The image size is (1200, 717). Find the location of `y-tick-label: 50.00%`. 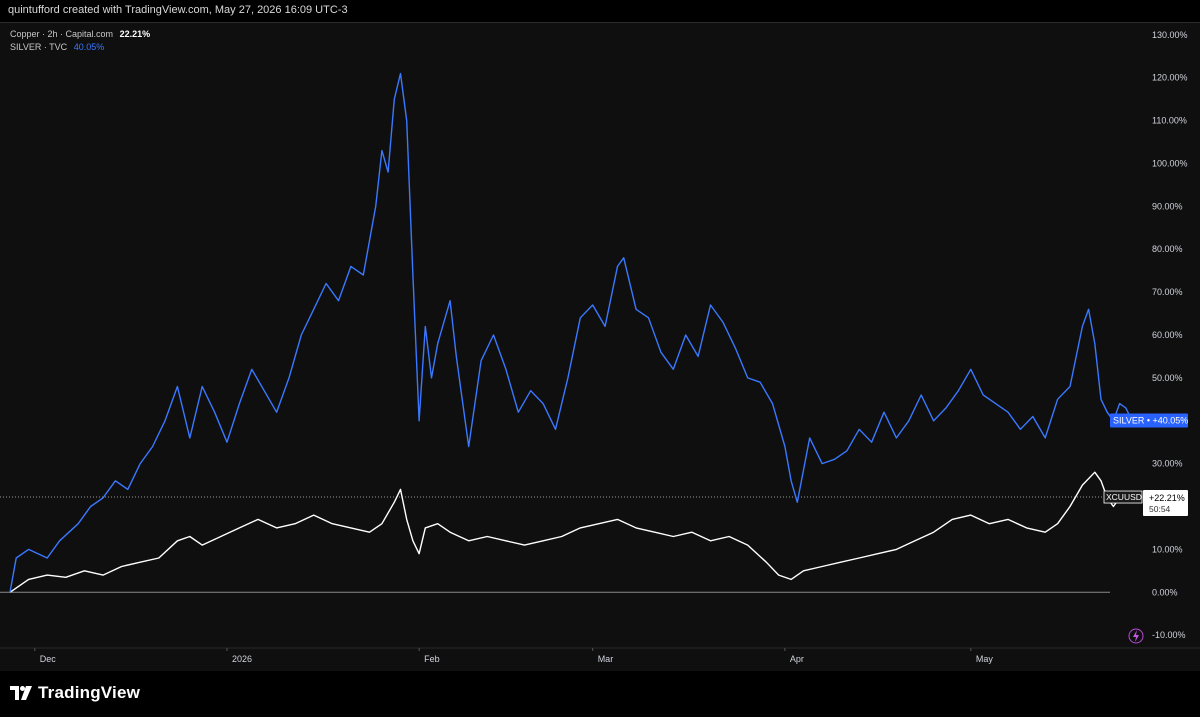

y-tick-label: 50.00% is located at coordinates (1167, 378).